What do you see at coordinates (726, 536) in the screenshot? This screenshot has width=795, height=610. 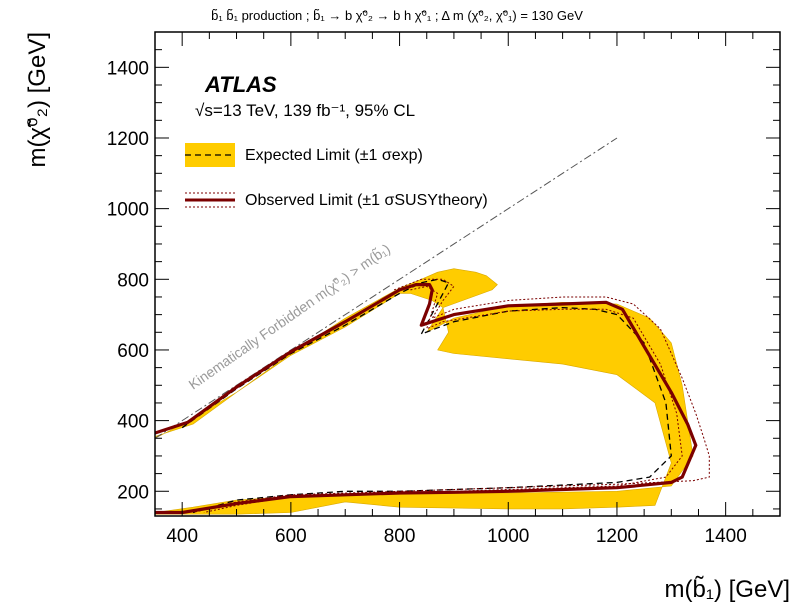 I see `x-tick-label: 1400` at bounding box center [726, 536].